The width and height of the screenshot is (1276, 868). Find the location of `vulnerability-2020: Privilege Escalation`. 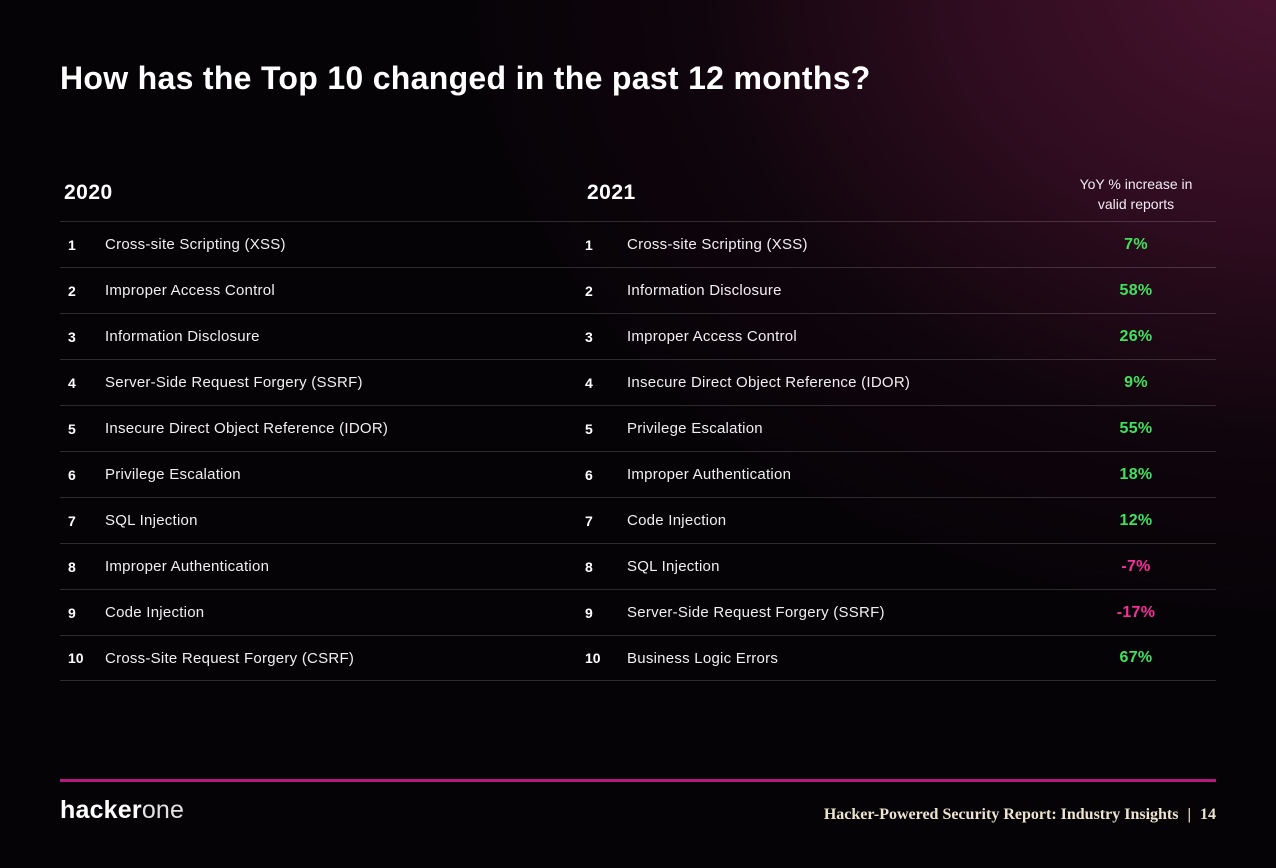

vulnerability-2020: Privilege Escalation is located at coordinates (173, 474).